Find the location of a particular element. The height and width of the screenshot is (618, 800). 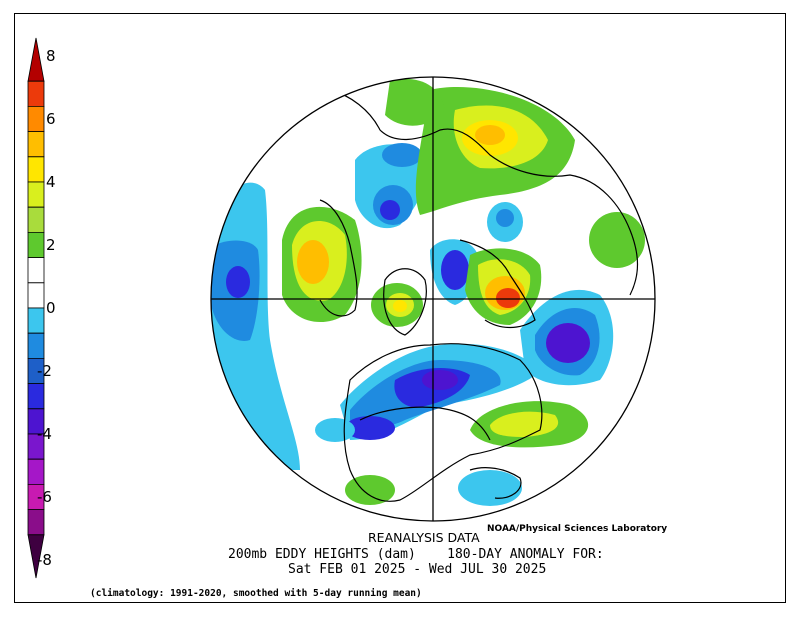

color-bar is located at coordinates (36, 308).